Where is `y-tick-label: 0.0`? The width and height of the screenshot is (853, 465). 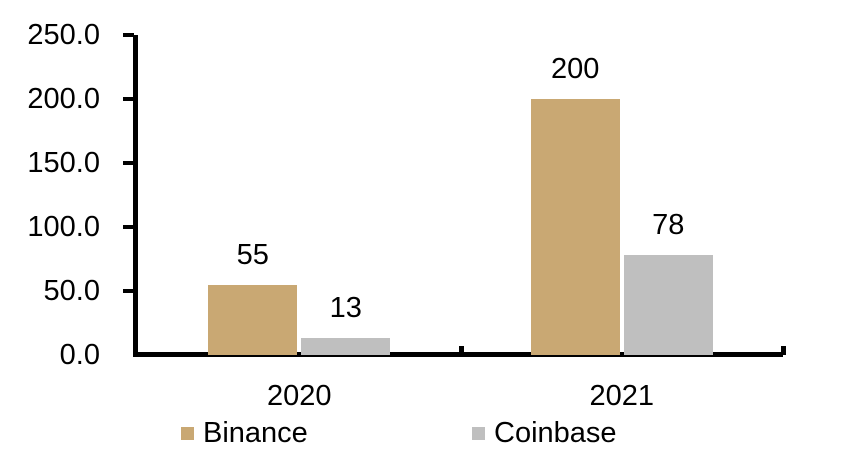
y-tick-label: 0.0 is located at coordinates (79, 355).